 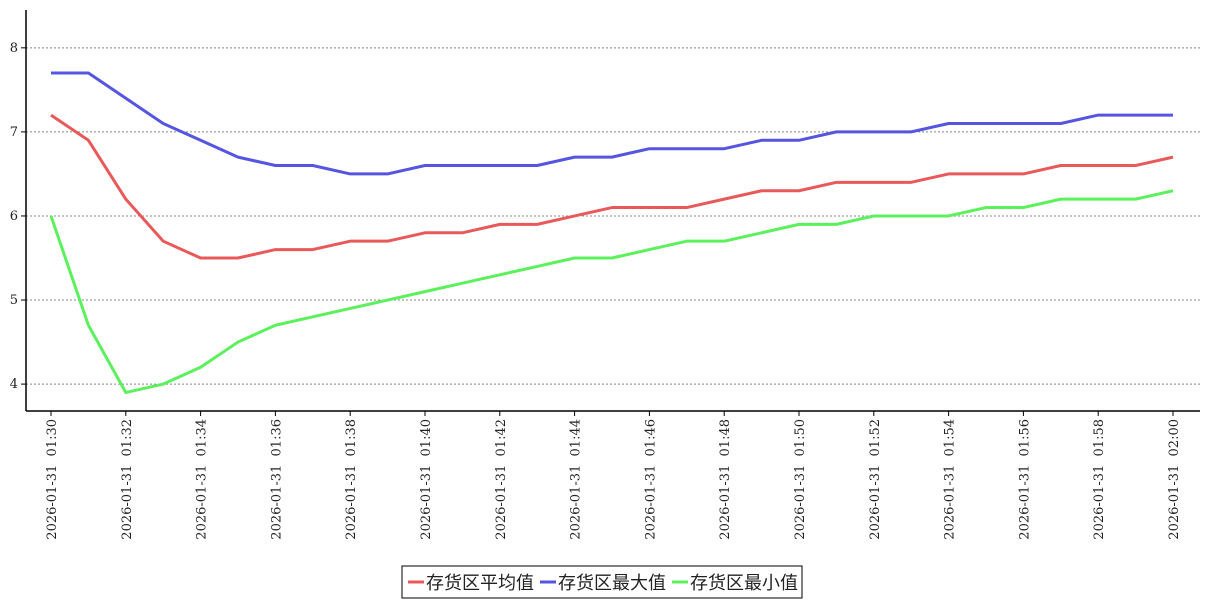 What do you see at coordinates (202, 479) in the screenshot?
I see `x-tick-label: 2026-01-31 01:34` at bounding box center [202, 479].